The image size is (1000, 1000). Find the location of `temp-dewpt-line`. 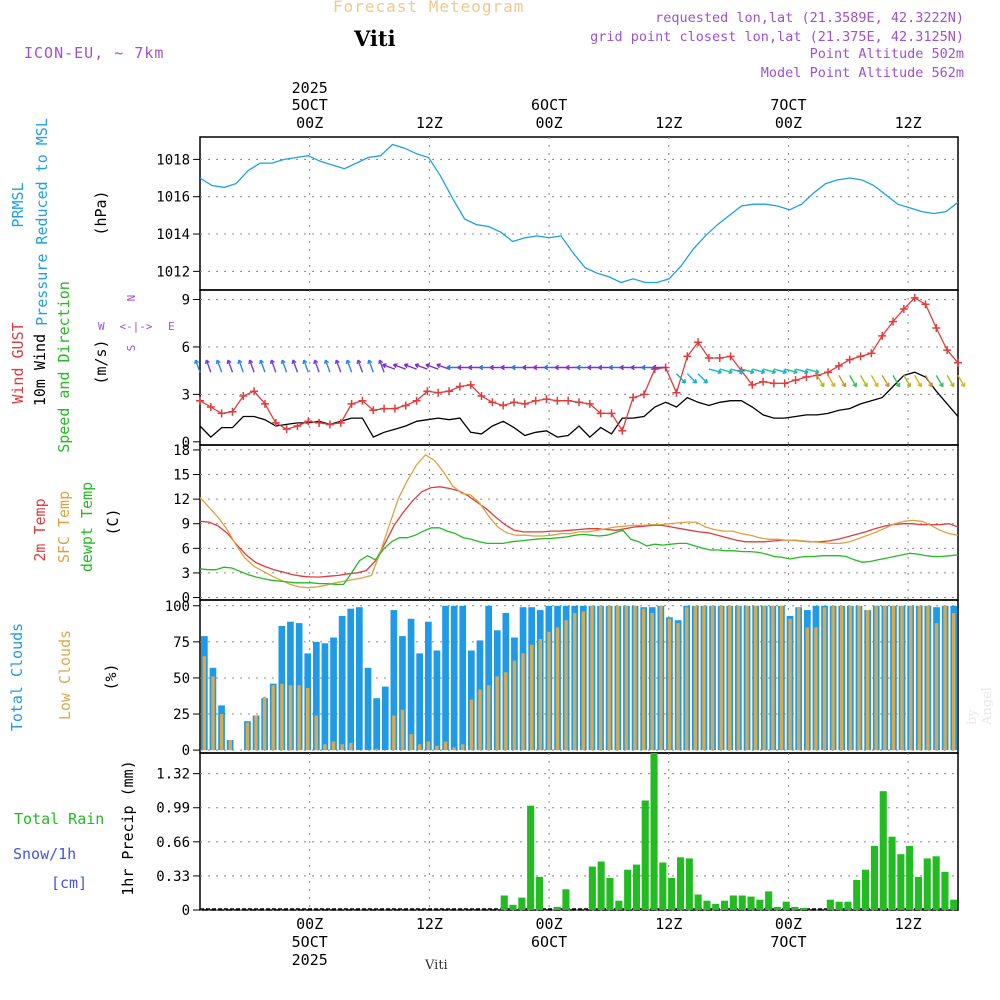

temp-dewpt-line is located at coordinates (579, 556).